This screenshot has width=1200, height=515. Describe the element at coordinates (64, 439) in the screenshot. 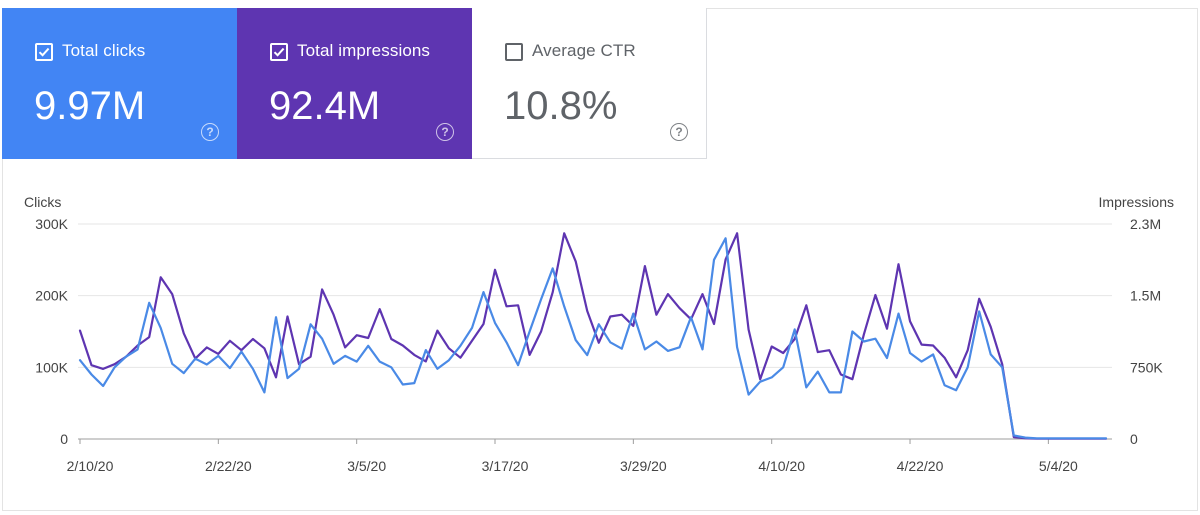

I see `left-axis-tick-label: 0` at that location.